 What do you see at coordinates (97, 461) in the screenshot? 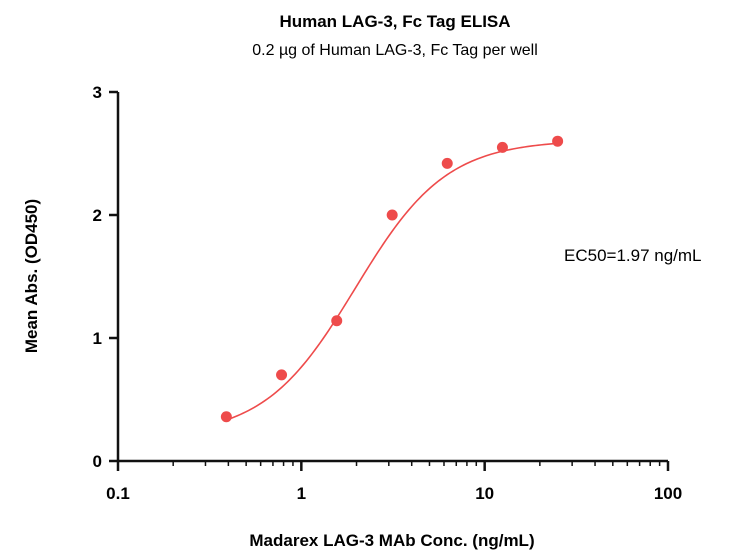
I see `y-tick-label: 0` at bounding box center [97, 461].